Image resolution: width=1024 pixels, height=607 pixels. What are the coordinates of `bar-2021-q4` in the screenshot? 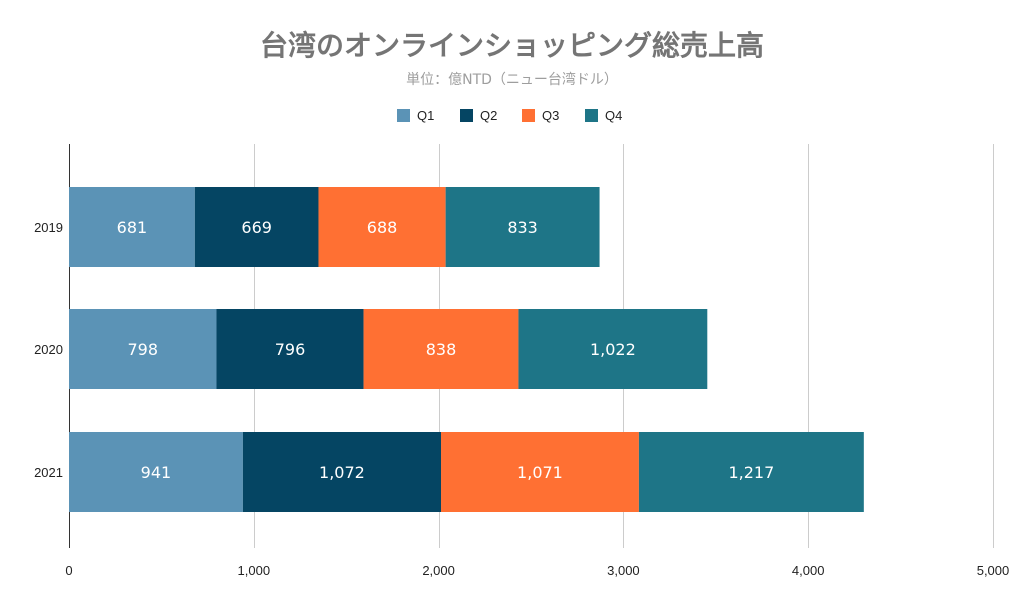 It's located at (751, 472).